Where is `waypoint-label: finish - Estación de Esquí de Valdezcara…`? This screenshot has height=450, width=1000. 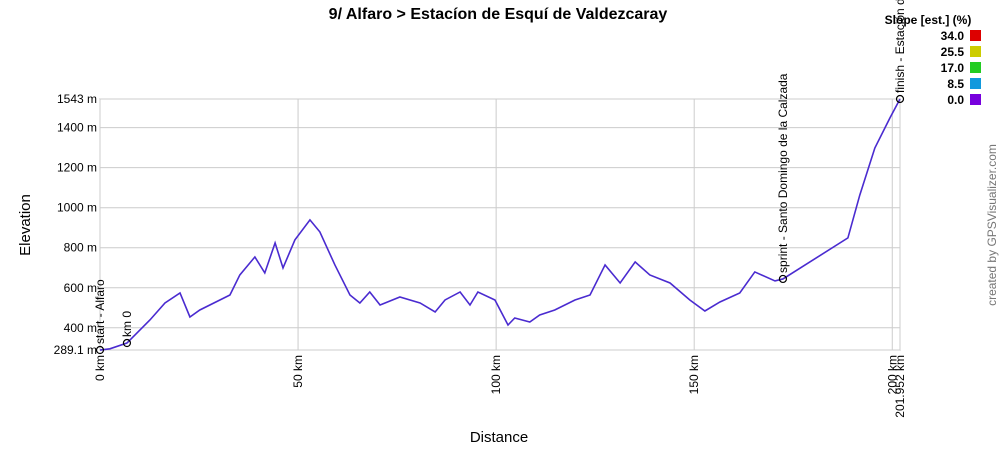
waypoint-label: finish - Estación de Esquí de Valdezcara… is located at coordinates (900, 46).